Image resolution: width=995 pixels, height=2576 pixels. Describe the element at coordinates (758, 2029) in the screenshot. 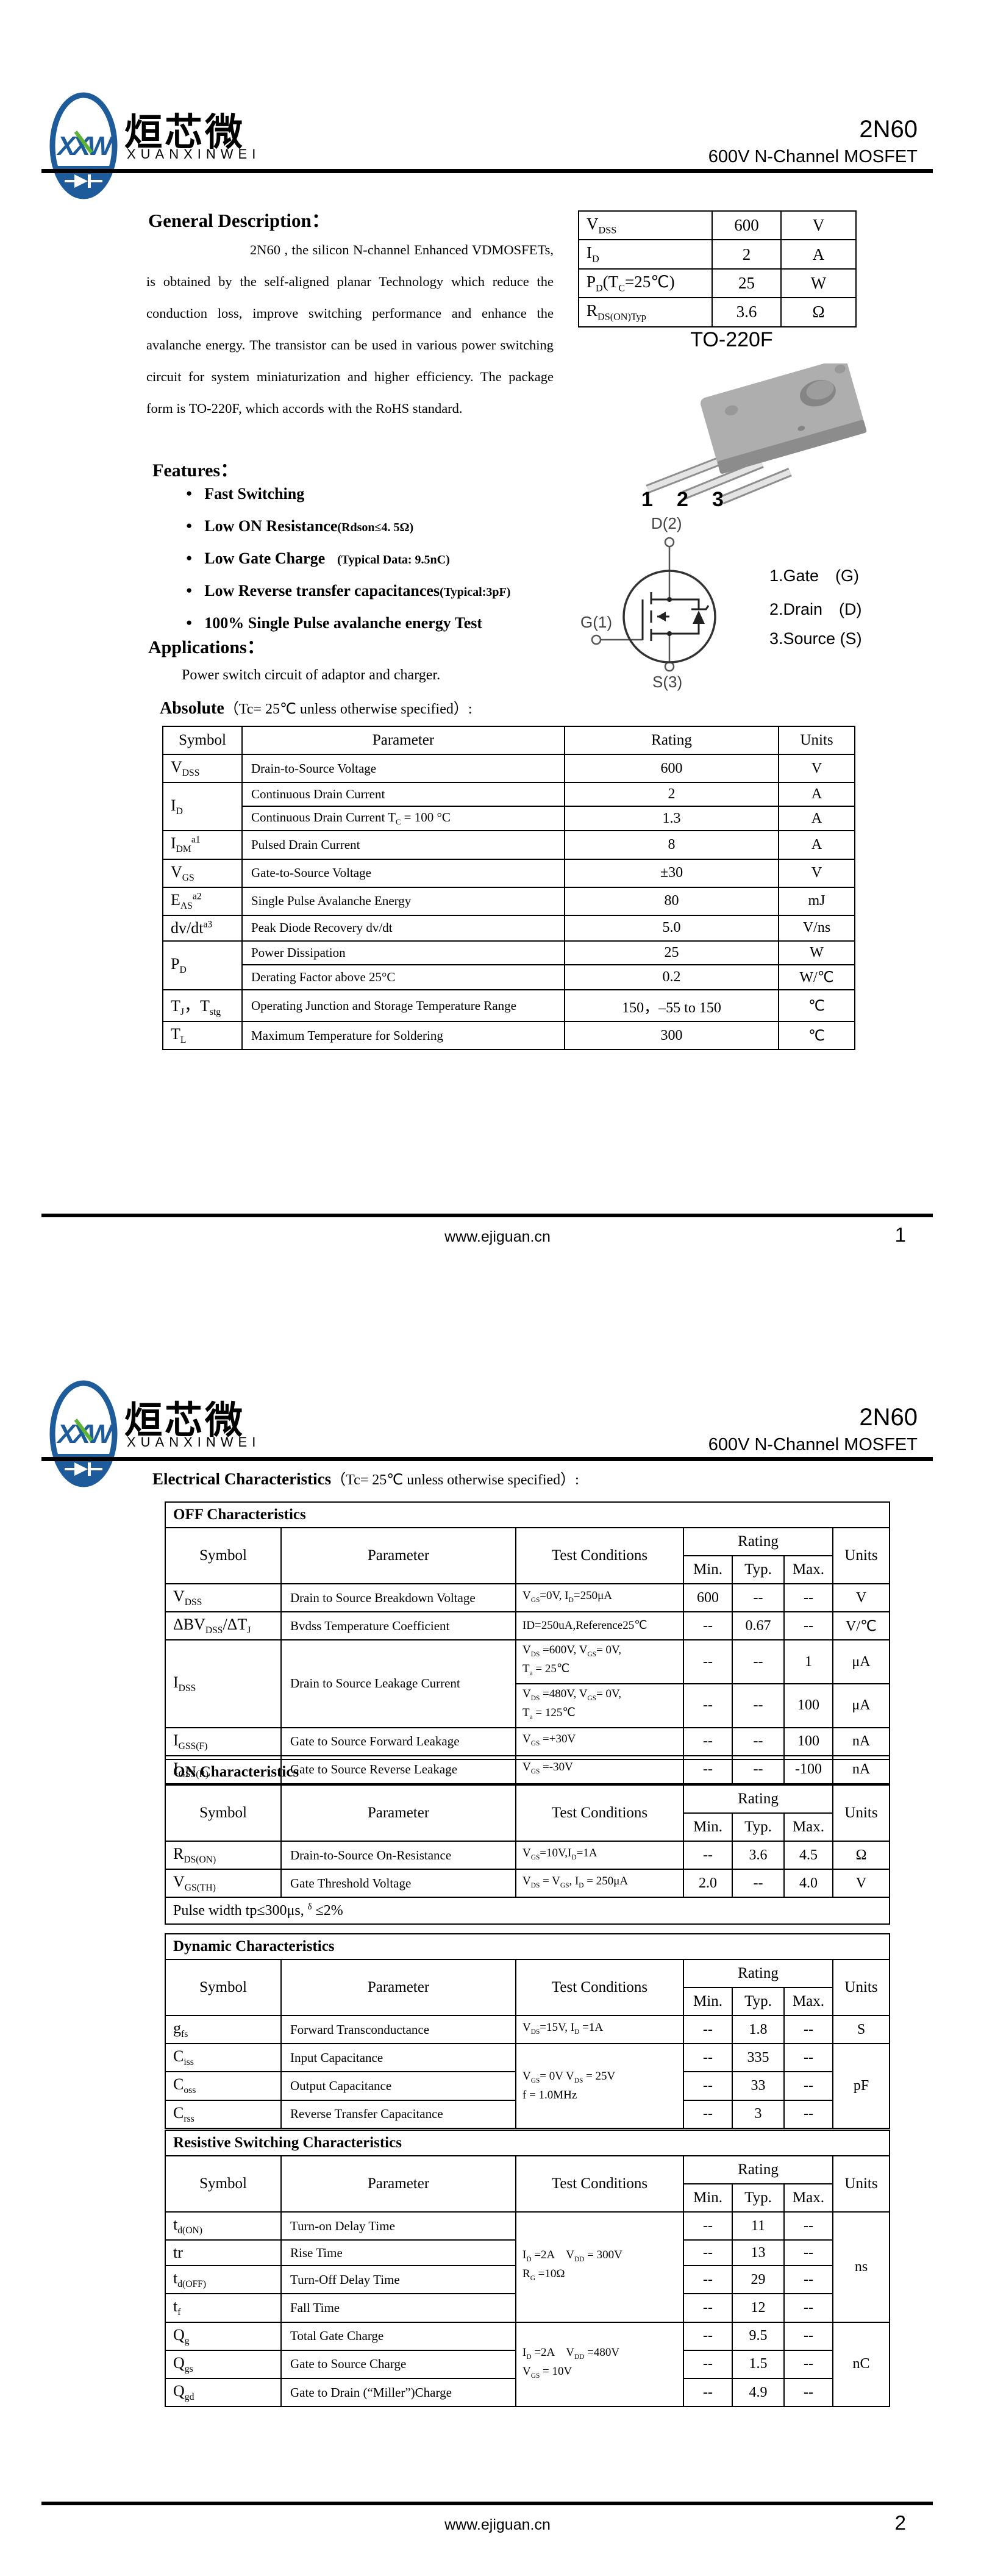

I see `table-cell: 1.8` at that location.